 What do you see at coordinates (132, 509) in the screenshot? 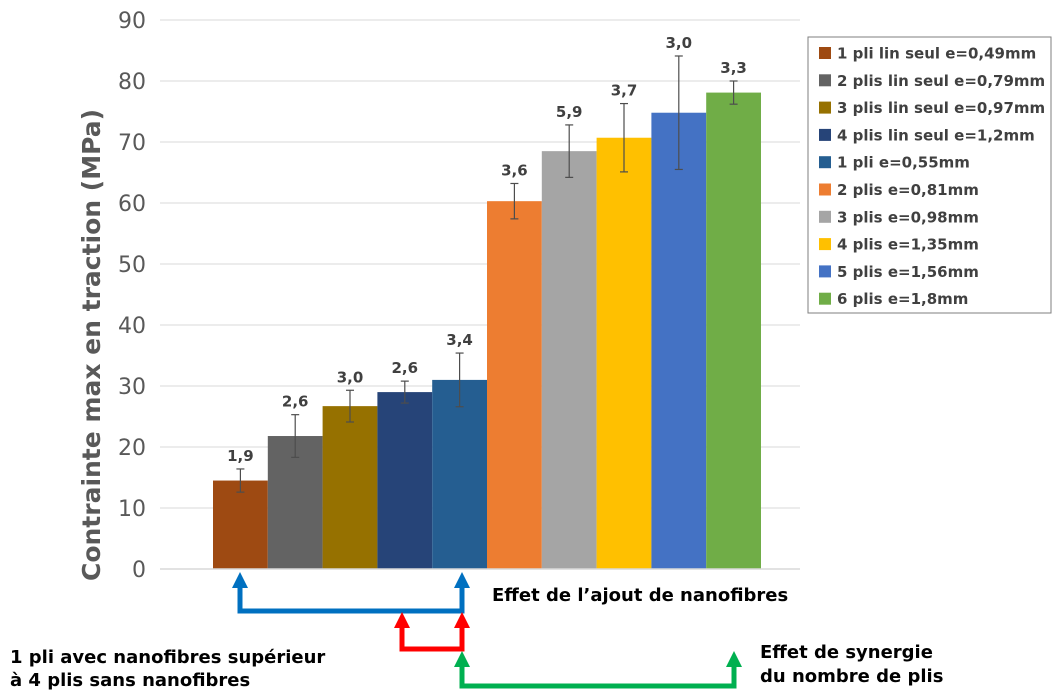
I see `y-tick-label: 10` at bounding box center [132, 509].